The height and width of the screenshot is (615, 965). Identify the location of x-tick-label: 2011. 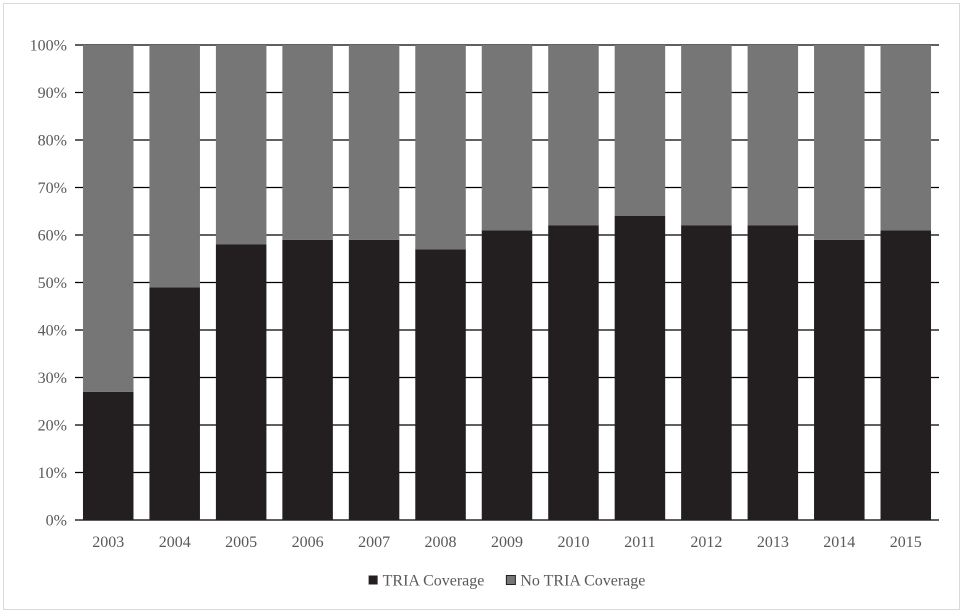
(639, 542).